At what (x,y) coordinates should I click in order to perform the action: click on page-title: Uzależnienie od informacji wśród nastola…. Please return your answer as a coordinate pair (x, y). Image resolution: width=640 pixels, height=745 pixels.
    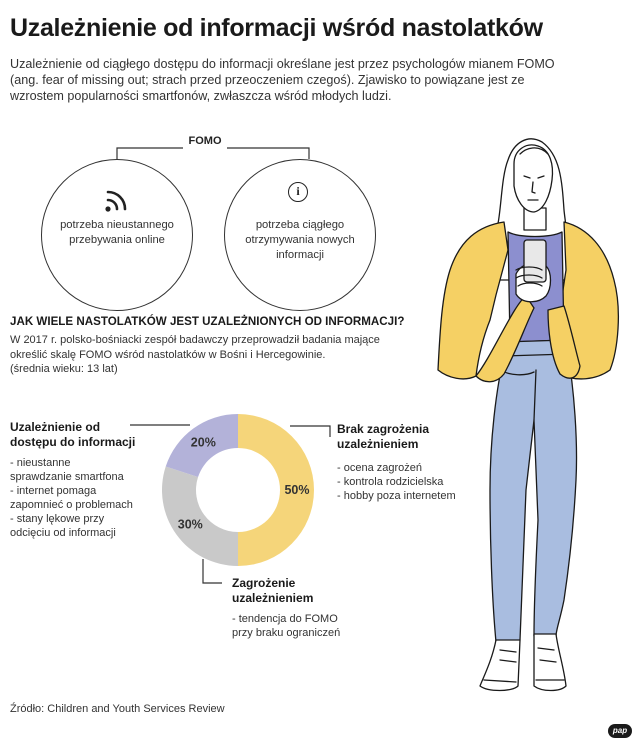
    Looking at the image, I should click on (276, 28).